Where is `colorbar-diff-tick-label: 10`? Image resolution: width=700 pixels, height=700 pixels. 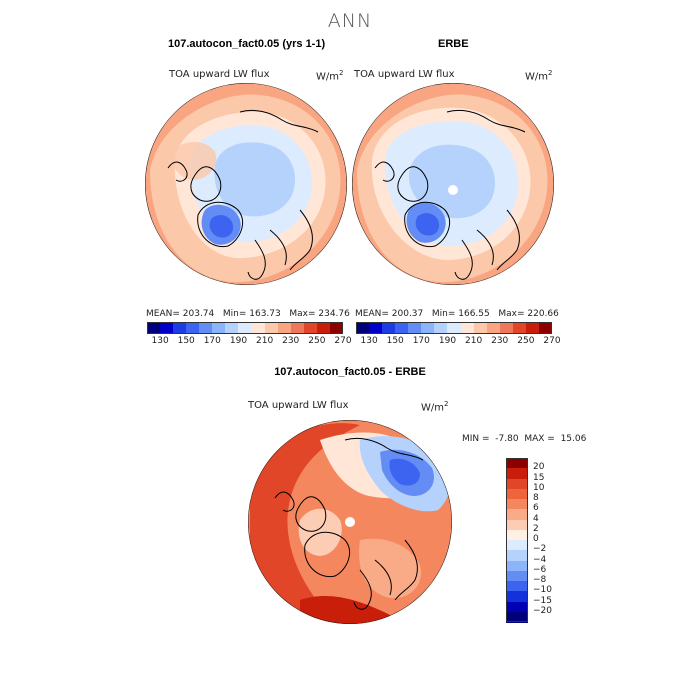 colorbar-diff-tick-label: 10 is located at coordinates (539, 487).